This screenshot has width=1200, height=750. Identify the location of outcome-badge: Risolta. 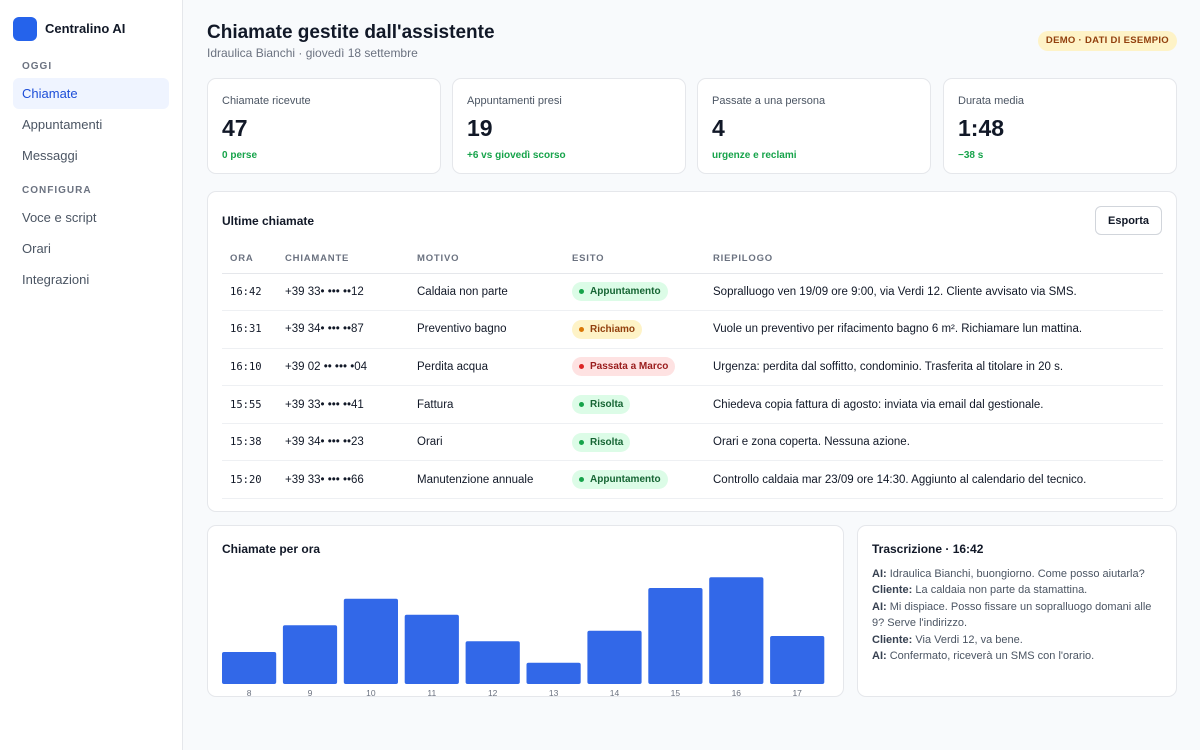
(601, 442).